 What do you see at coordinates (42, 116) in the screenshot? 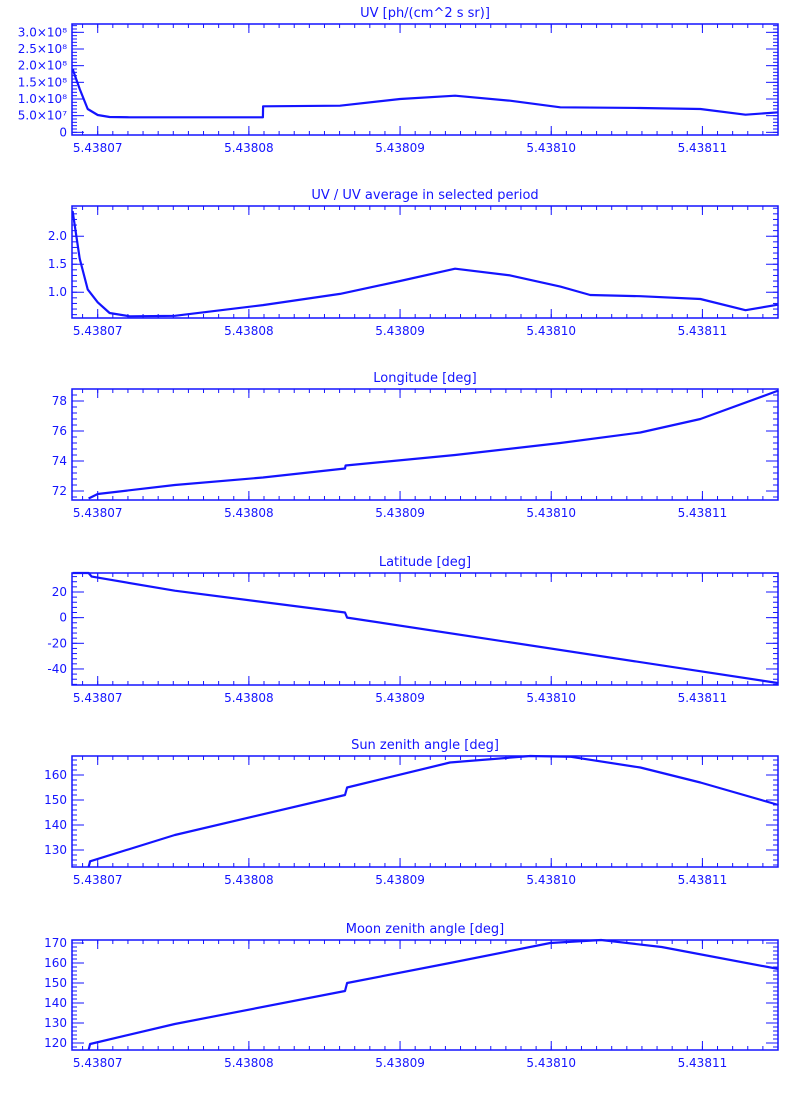
I see `y-tick-label: 5.0×10⁷` at bounding box center [42, 116].